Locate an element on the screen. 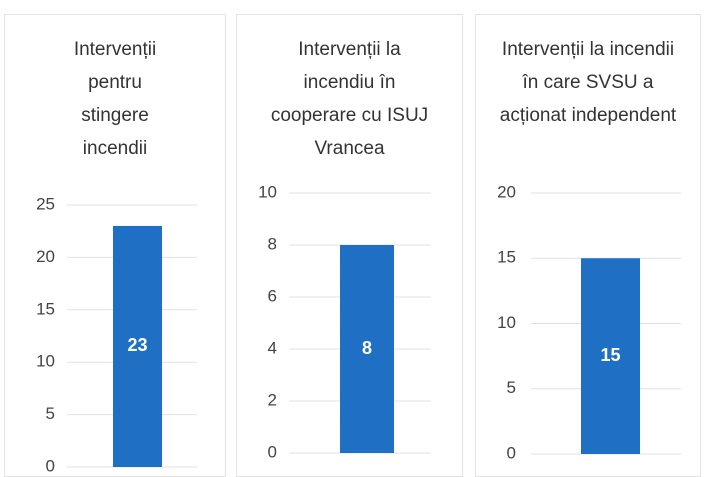  y-tick-label: 2 is located at coordinates (272, 399).